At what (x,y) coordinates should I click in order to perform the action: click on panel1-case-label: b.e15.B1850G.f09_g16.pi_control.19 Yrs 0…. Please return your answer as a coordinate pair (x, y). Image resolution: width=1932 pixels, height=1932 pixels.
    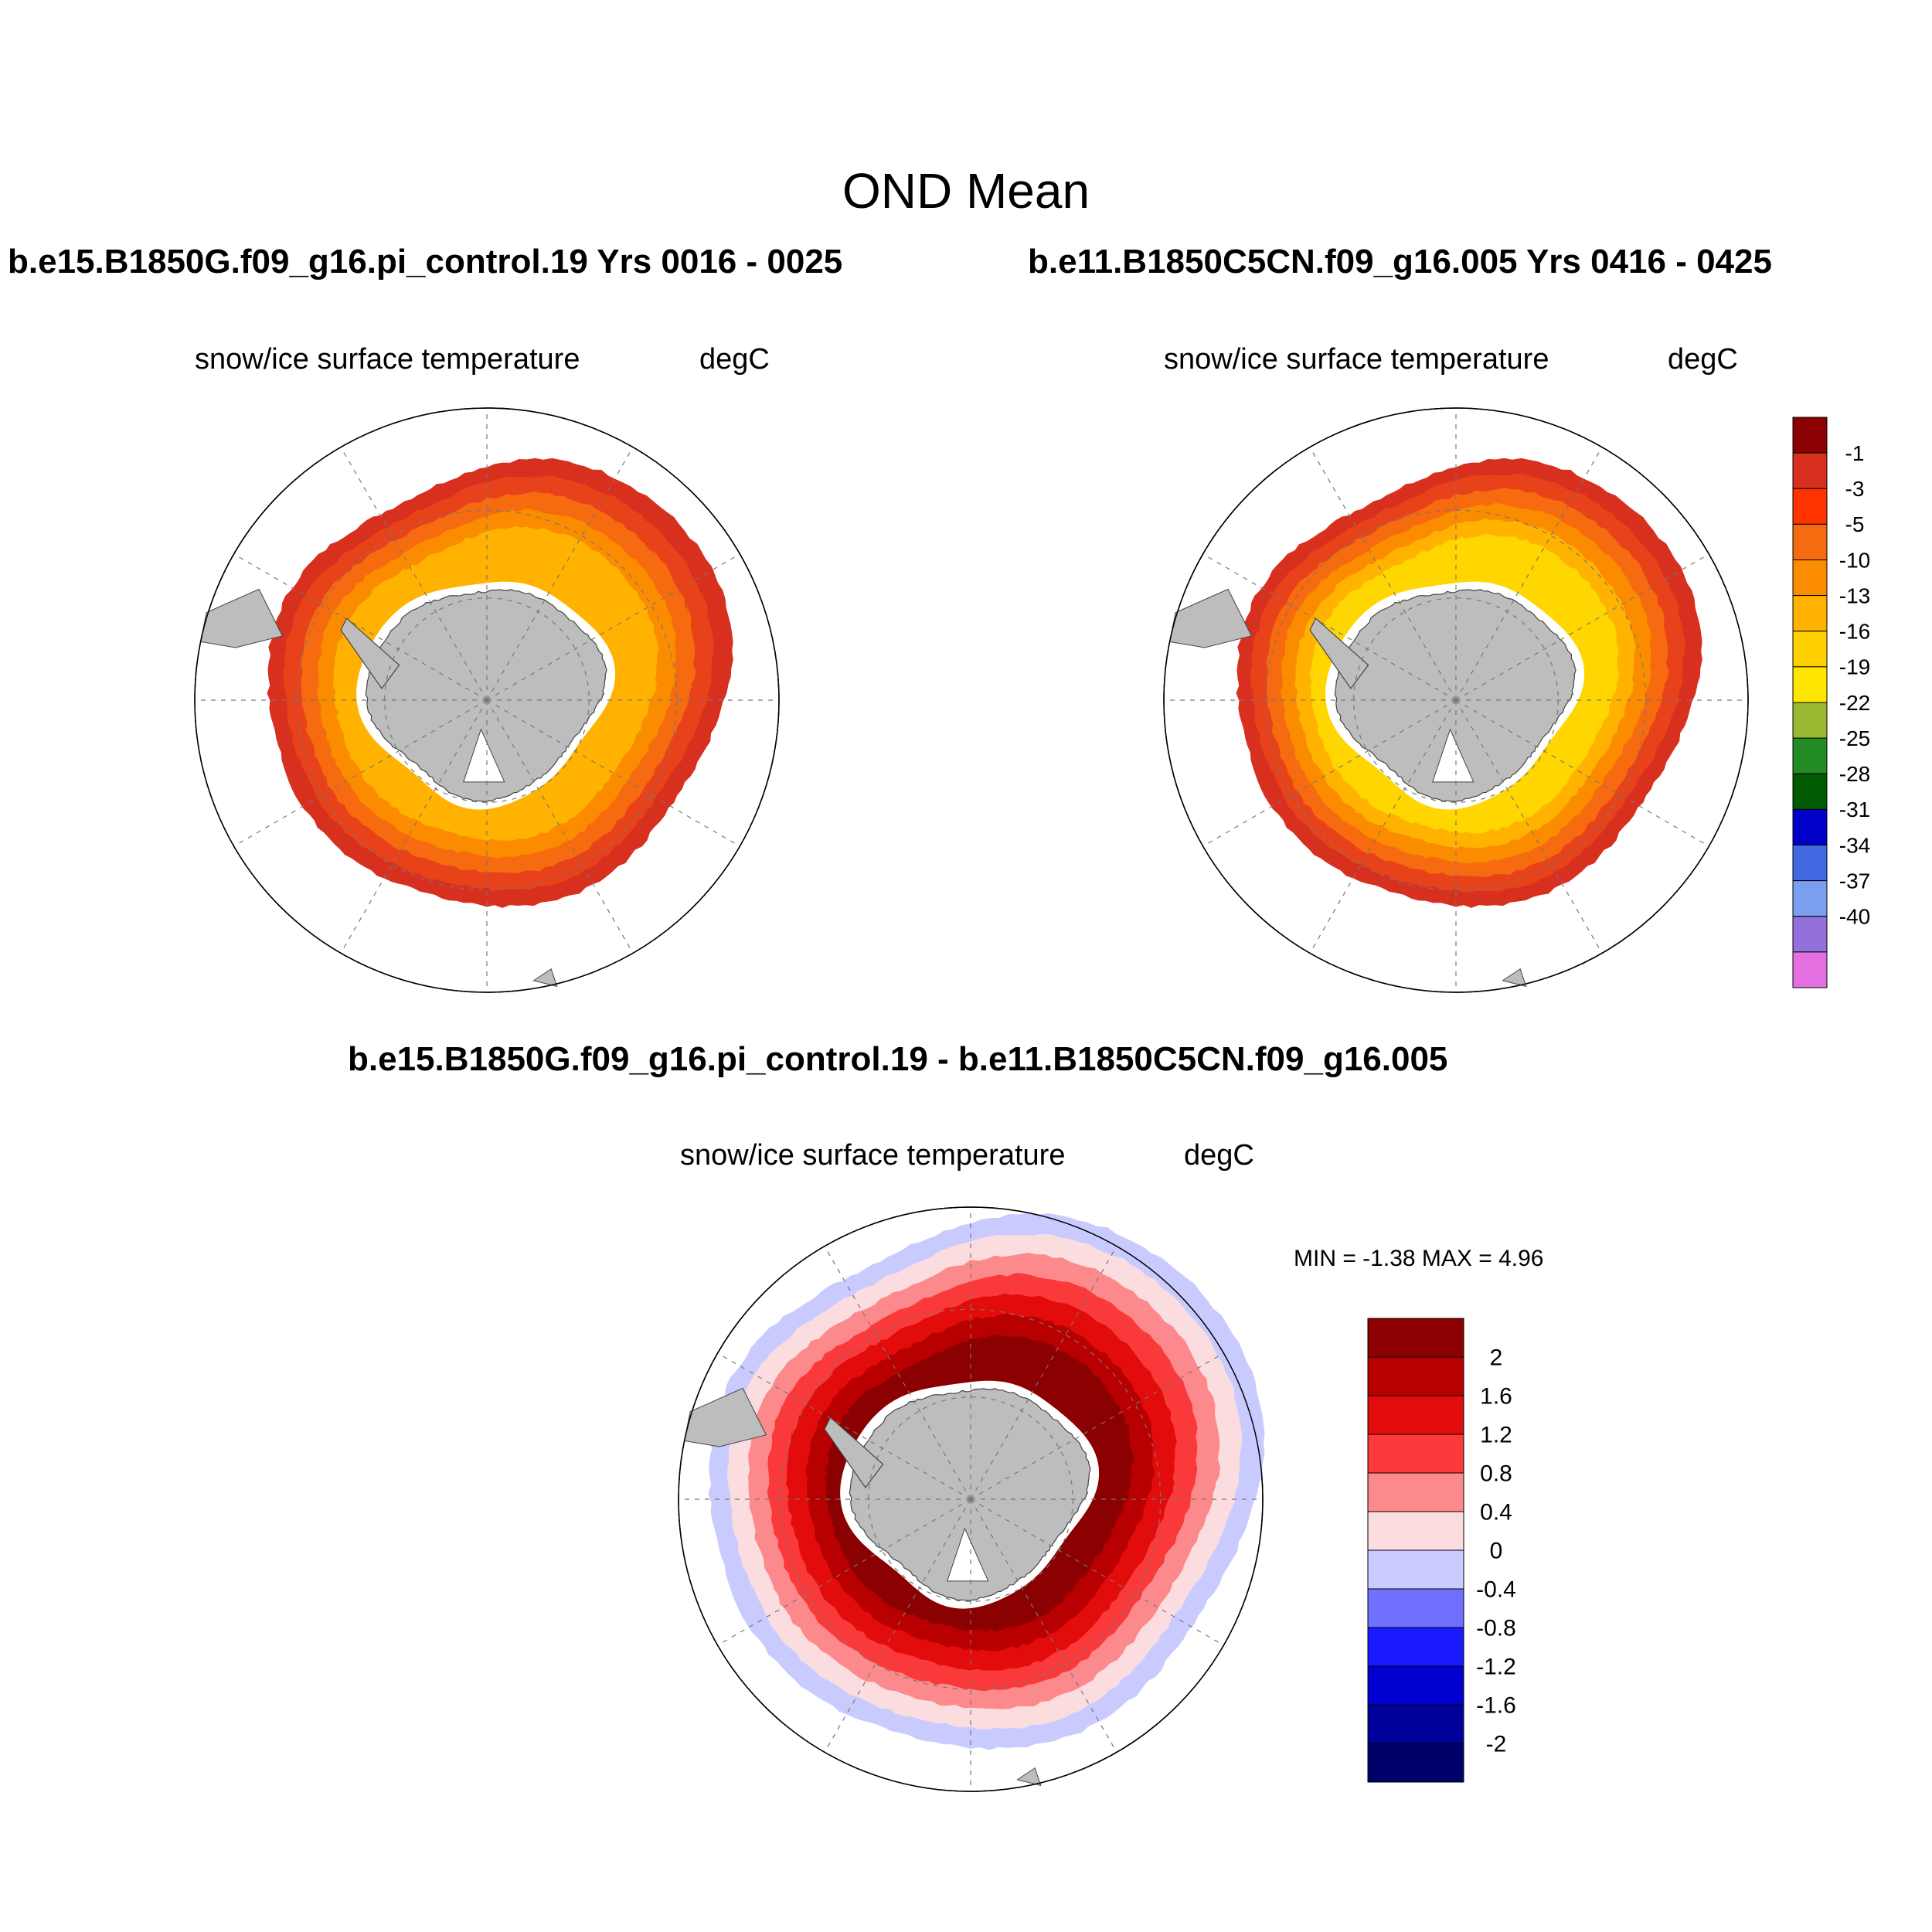
    Looking at the image, I should click on (425, 262).